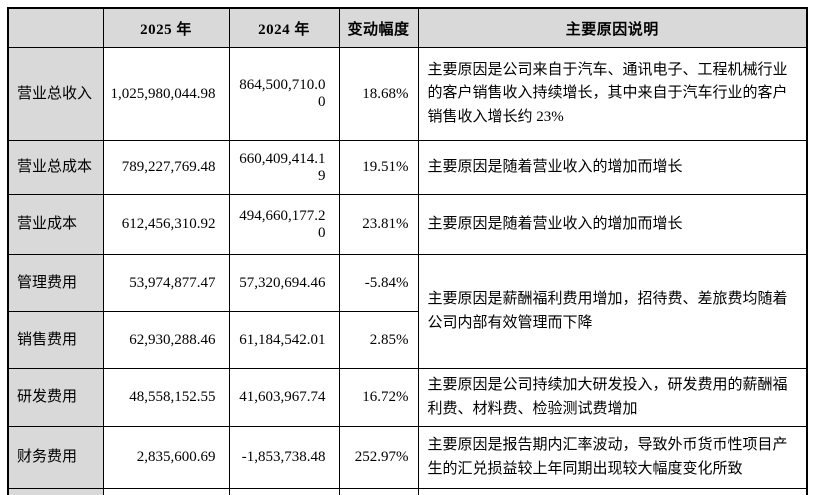 The height and width of the screenshot is (495, 814). I want to click on header-row: 2025 年 2024 年 变动幅度 主要原因说明, so click(407, 27).